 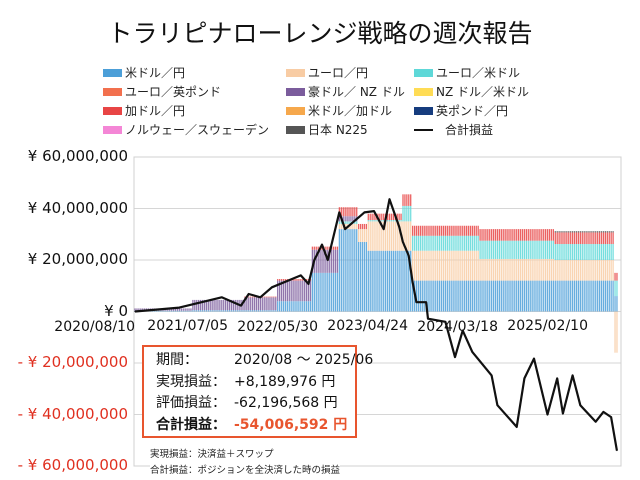 I want to click on period-row: 期間： 2020/08 ～ 2025/06, so click(x=265, y=360).